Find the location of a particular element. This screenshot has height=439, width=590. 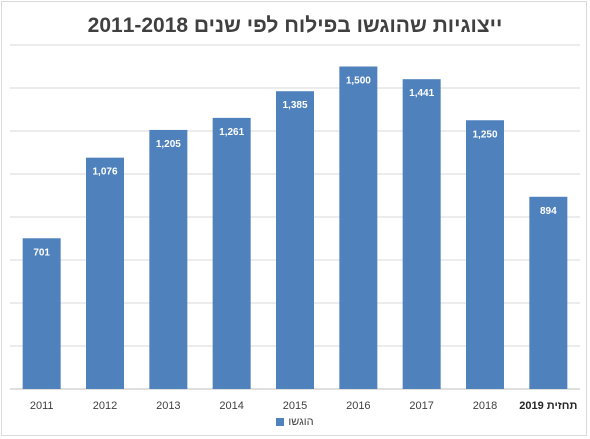

x-tick-label: 2015 is located at coordinates (295, 406).